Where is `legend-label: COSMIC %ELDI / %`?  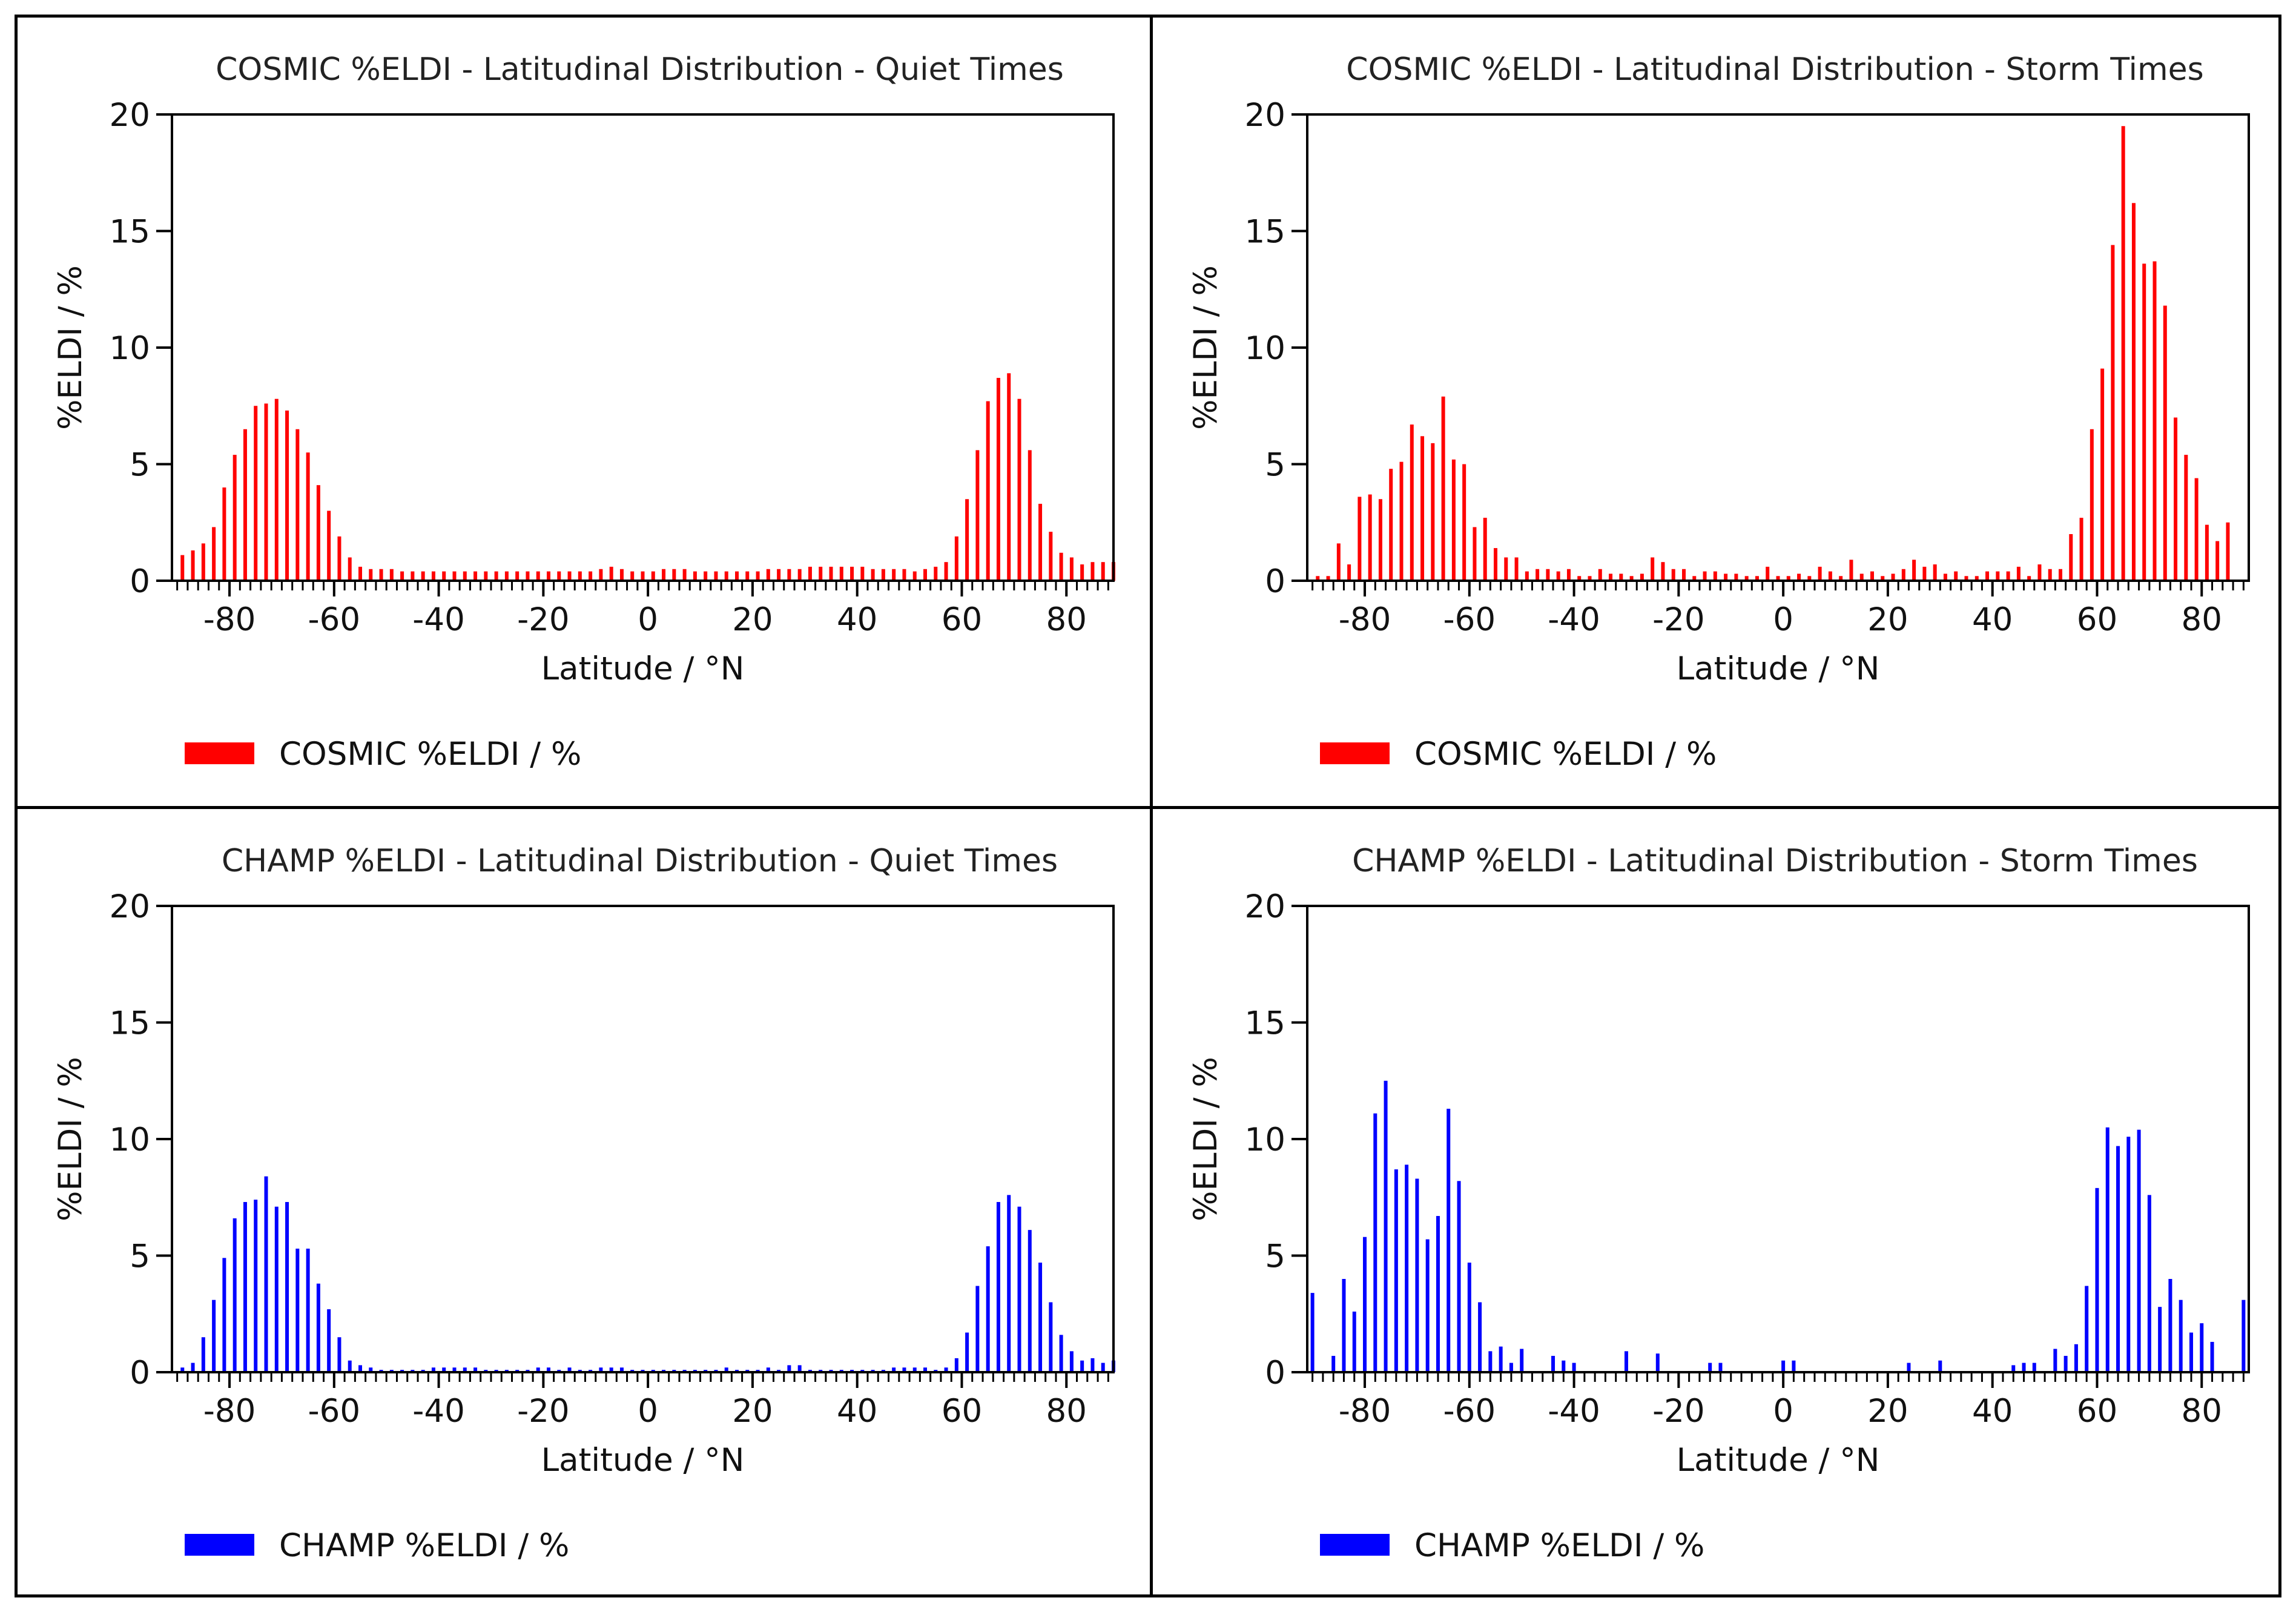
legend-label: COSMIC %ELDI / % is located at coordinates (430, 754).